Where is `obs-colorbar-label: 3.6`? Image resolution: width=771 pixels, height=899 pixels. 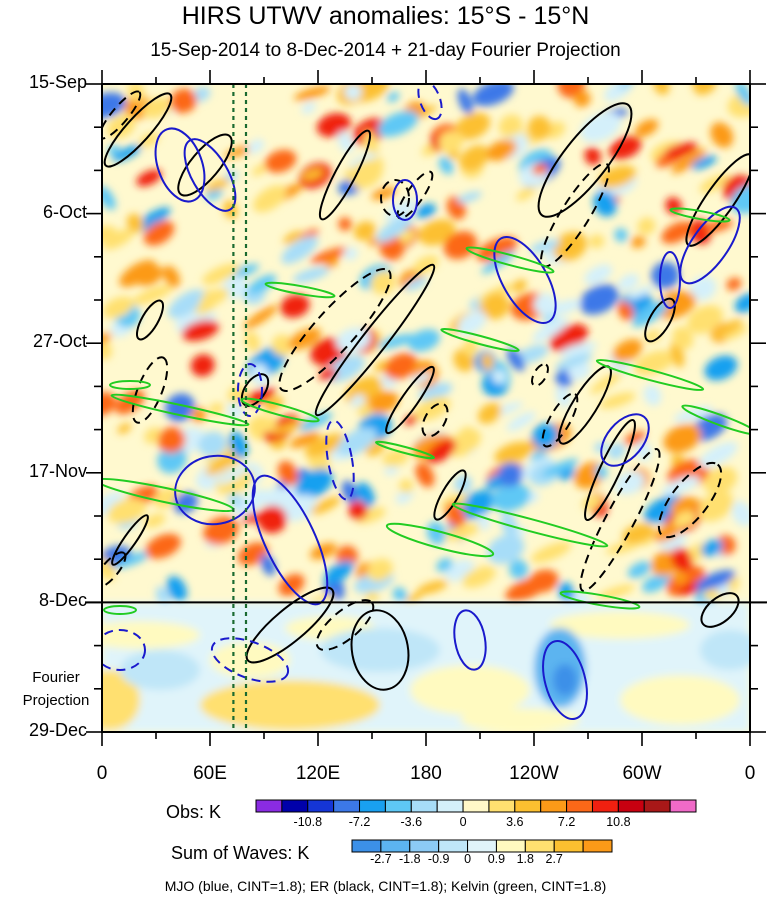 obs-colorbar-label: 3.6 is located at coordinates (515, 822).